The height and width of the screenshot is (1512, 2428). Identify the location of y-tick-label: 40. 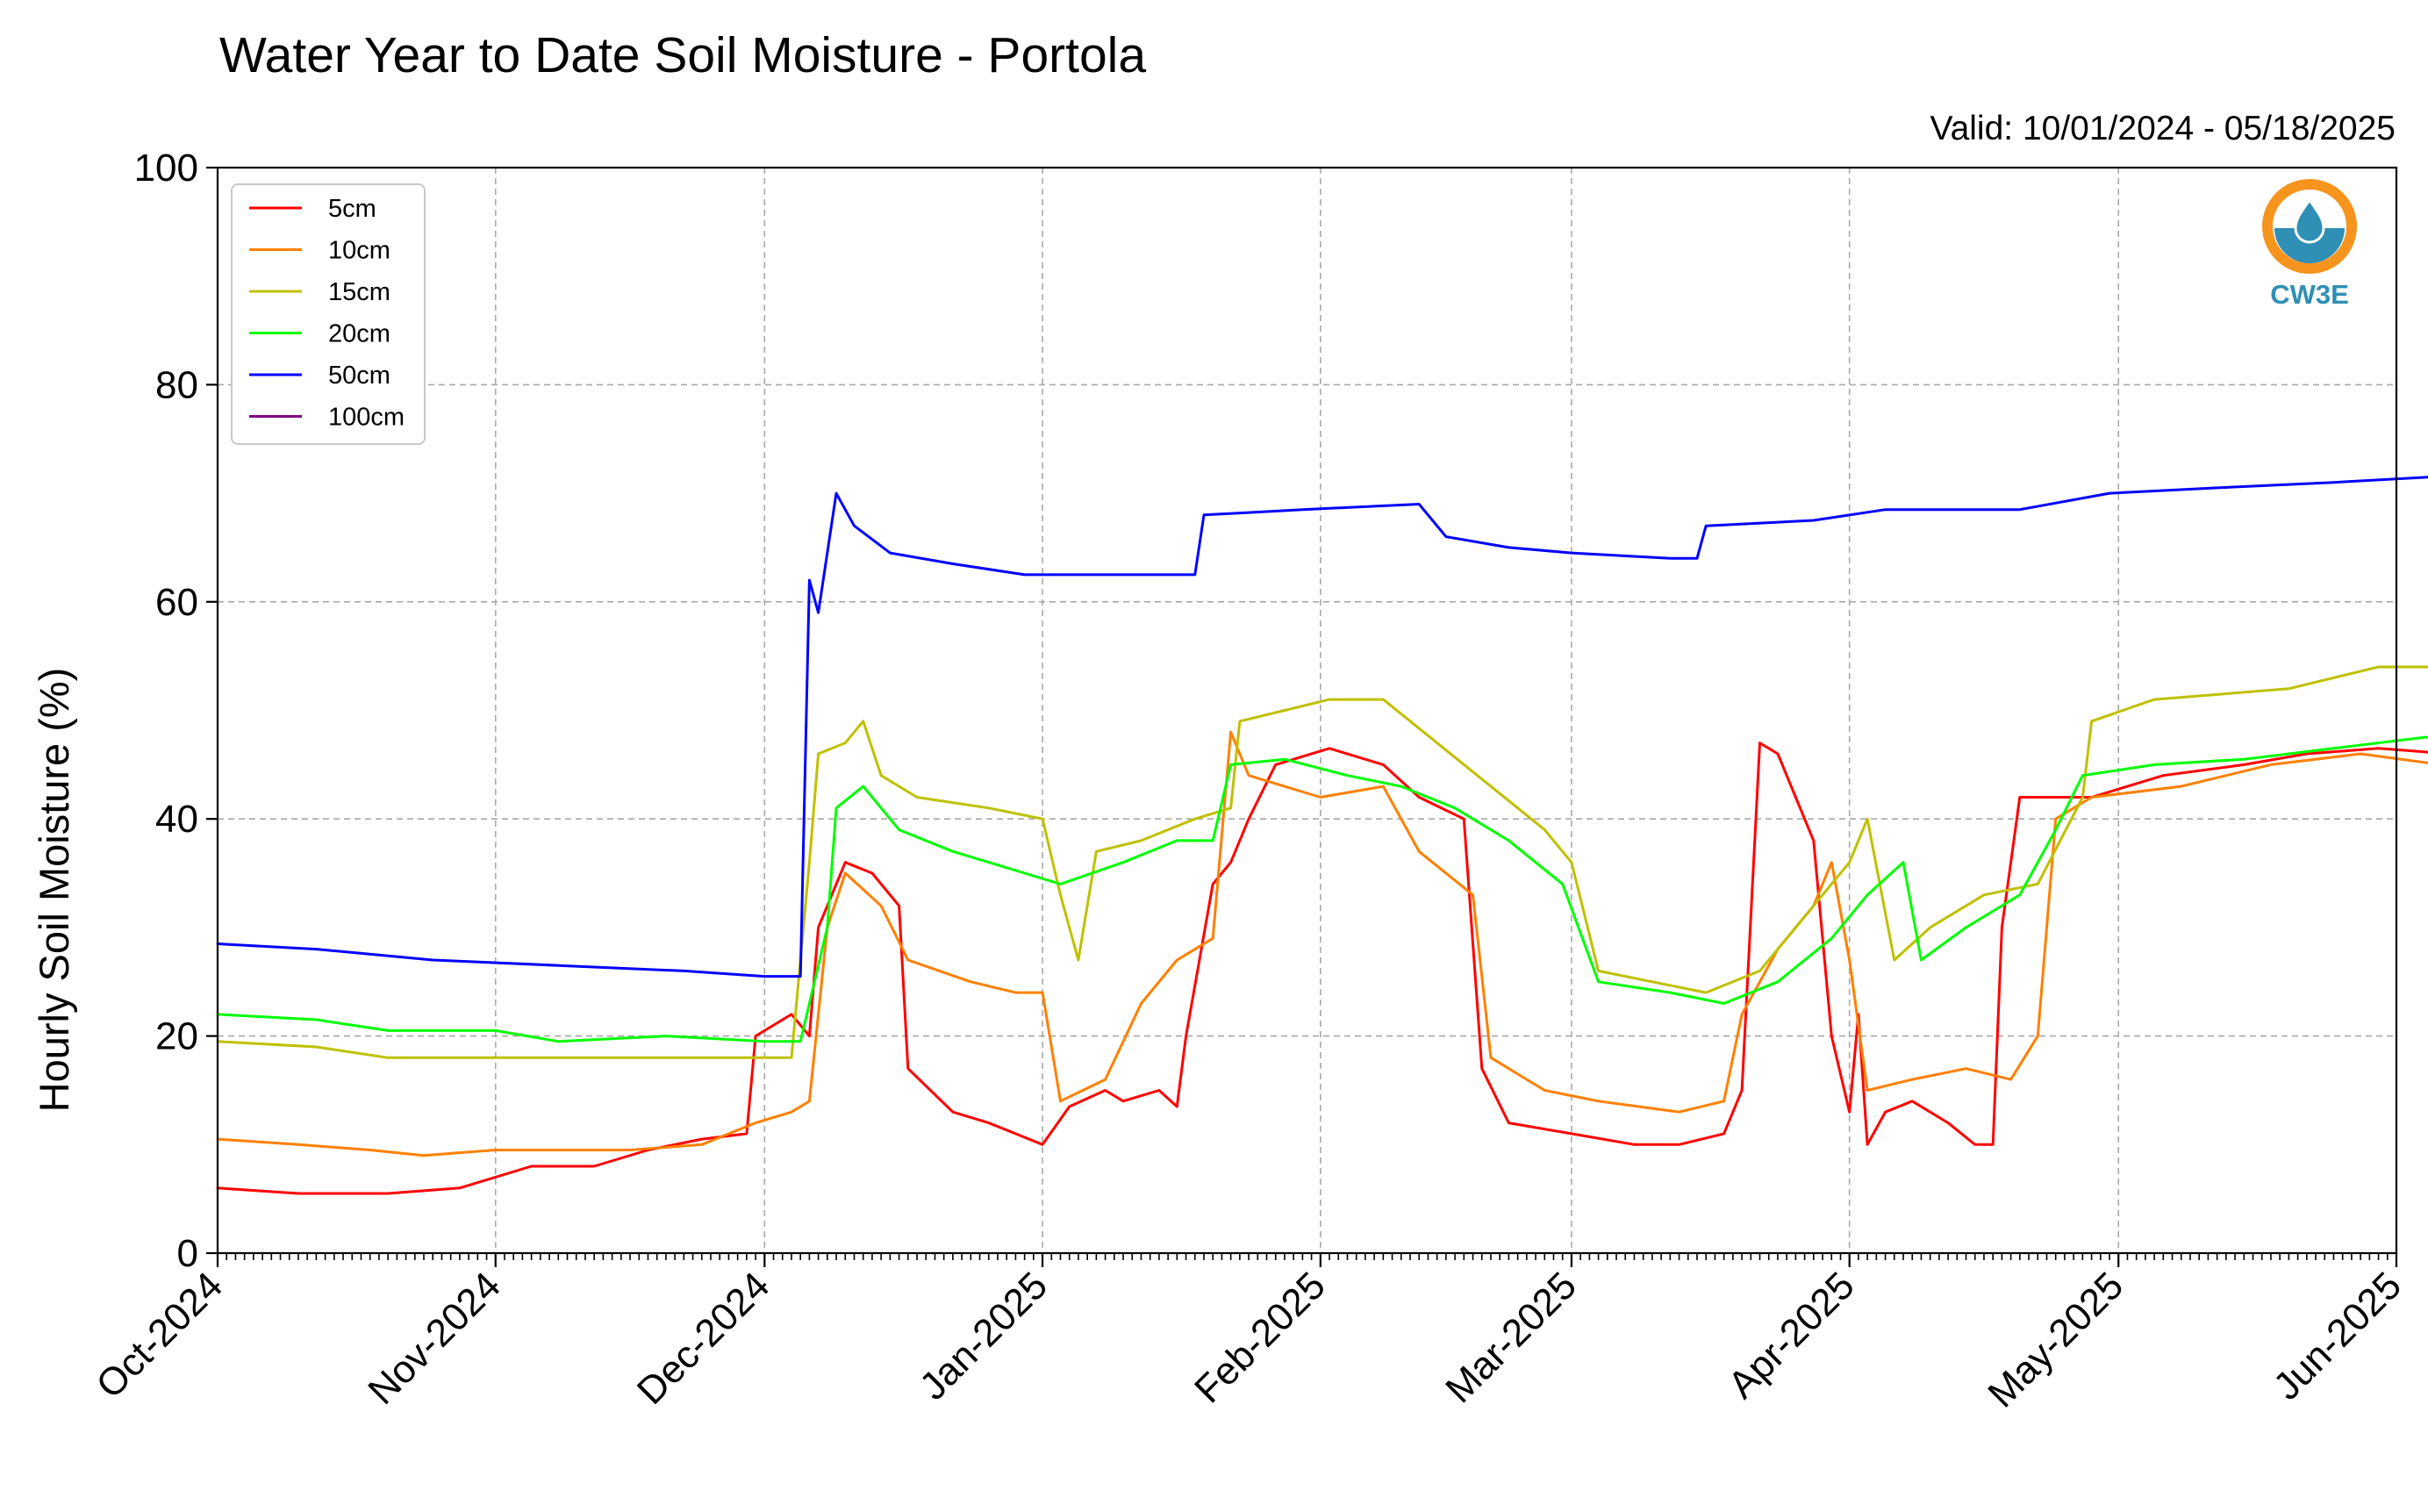
(177, 820).